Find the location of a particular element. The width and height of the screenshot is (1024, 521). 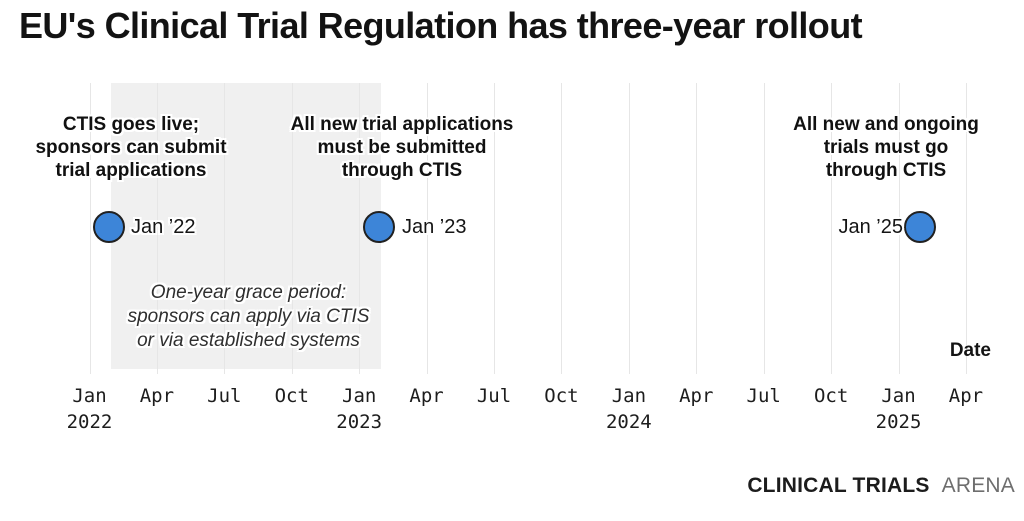

annotation-line: All new and ongoing is located at coordinates (886, 124).